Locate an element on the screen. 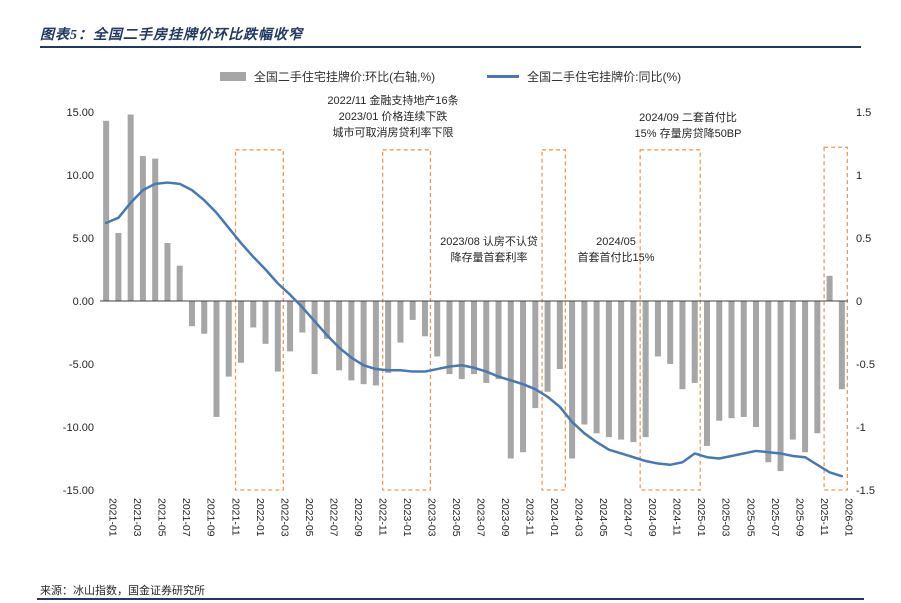 The image size is (901, 603). left-axis-tick-label: 0.00 is located at coordinates (83, 302).